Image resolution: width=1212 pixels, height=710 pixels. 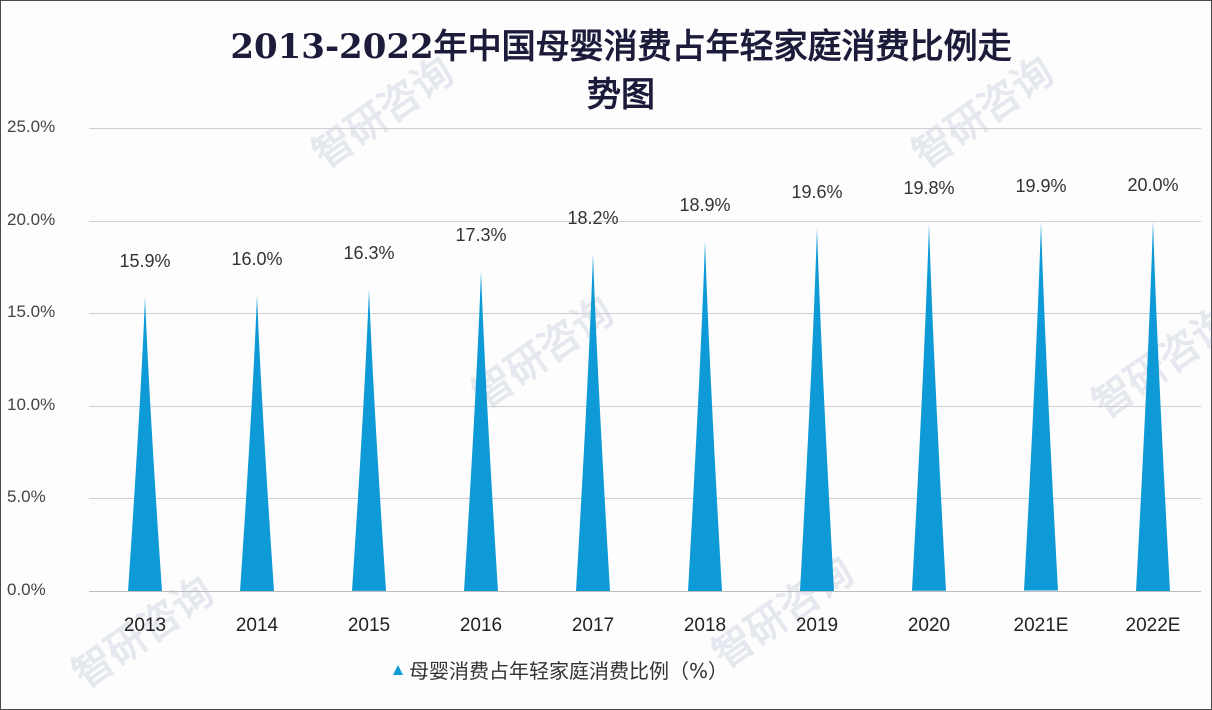 What do you see at coordinates (929, 188) in the screenshot?
I see `data-label: 19.8%` at bounding box center [929, 188].